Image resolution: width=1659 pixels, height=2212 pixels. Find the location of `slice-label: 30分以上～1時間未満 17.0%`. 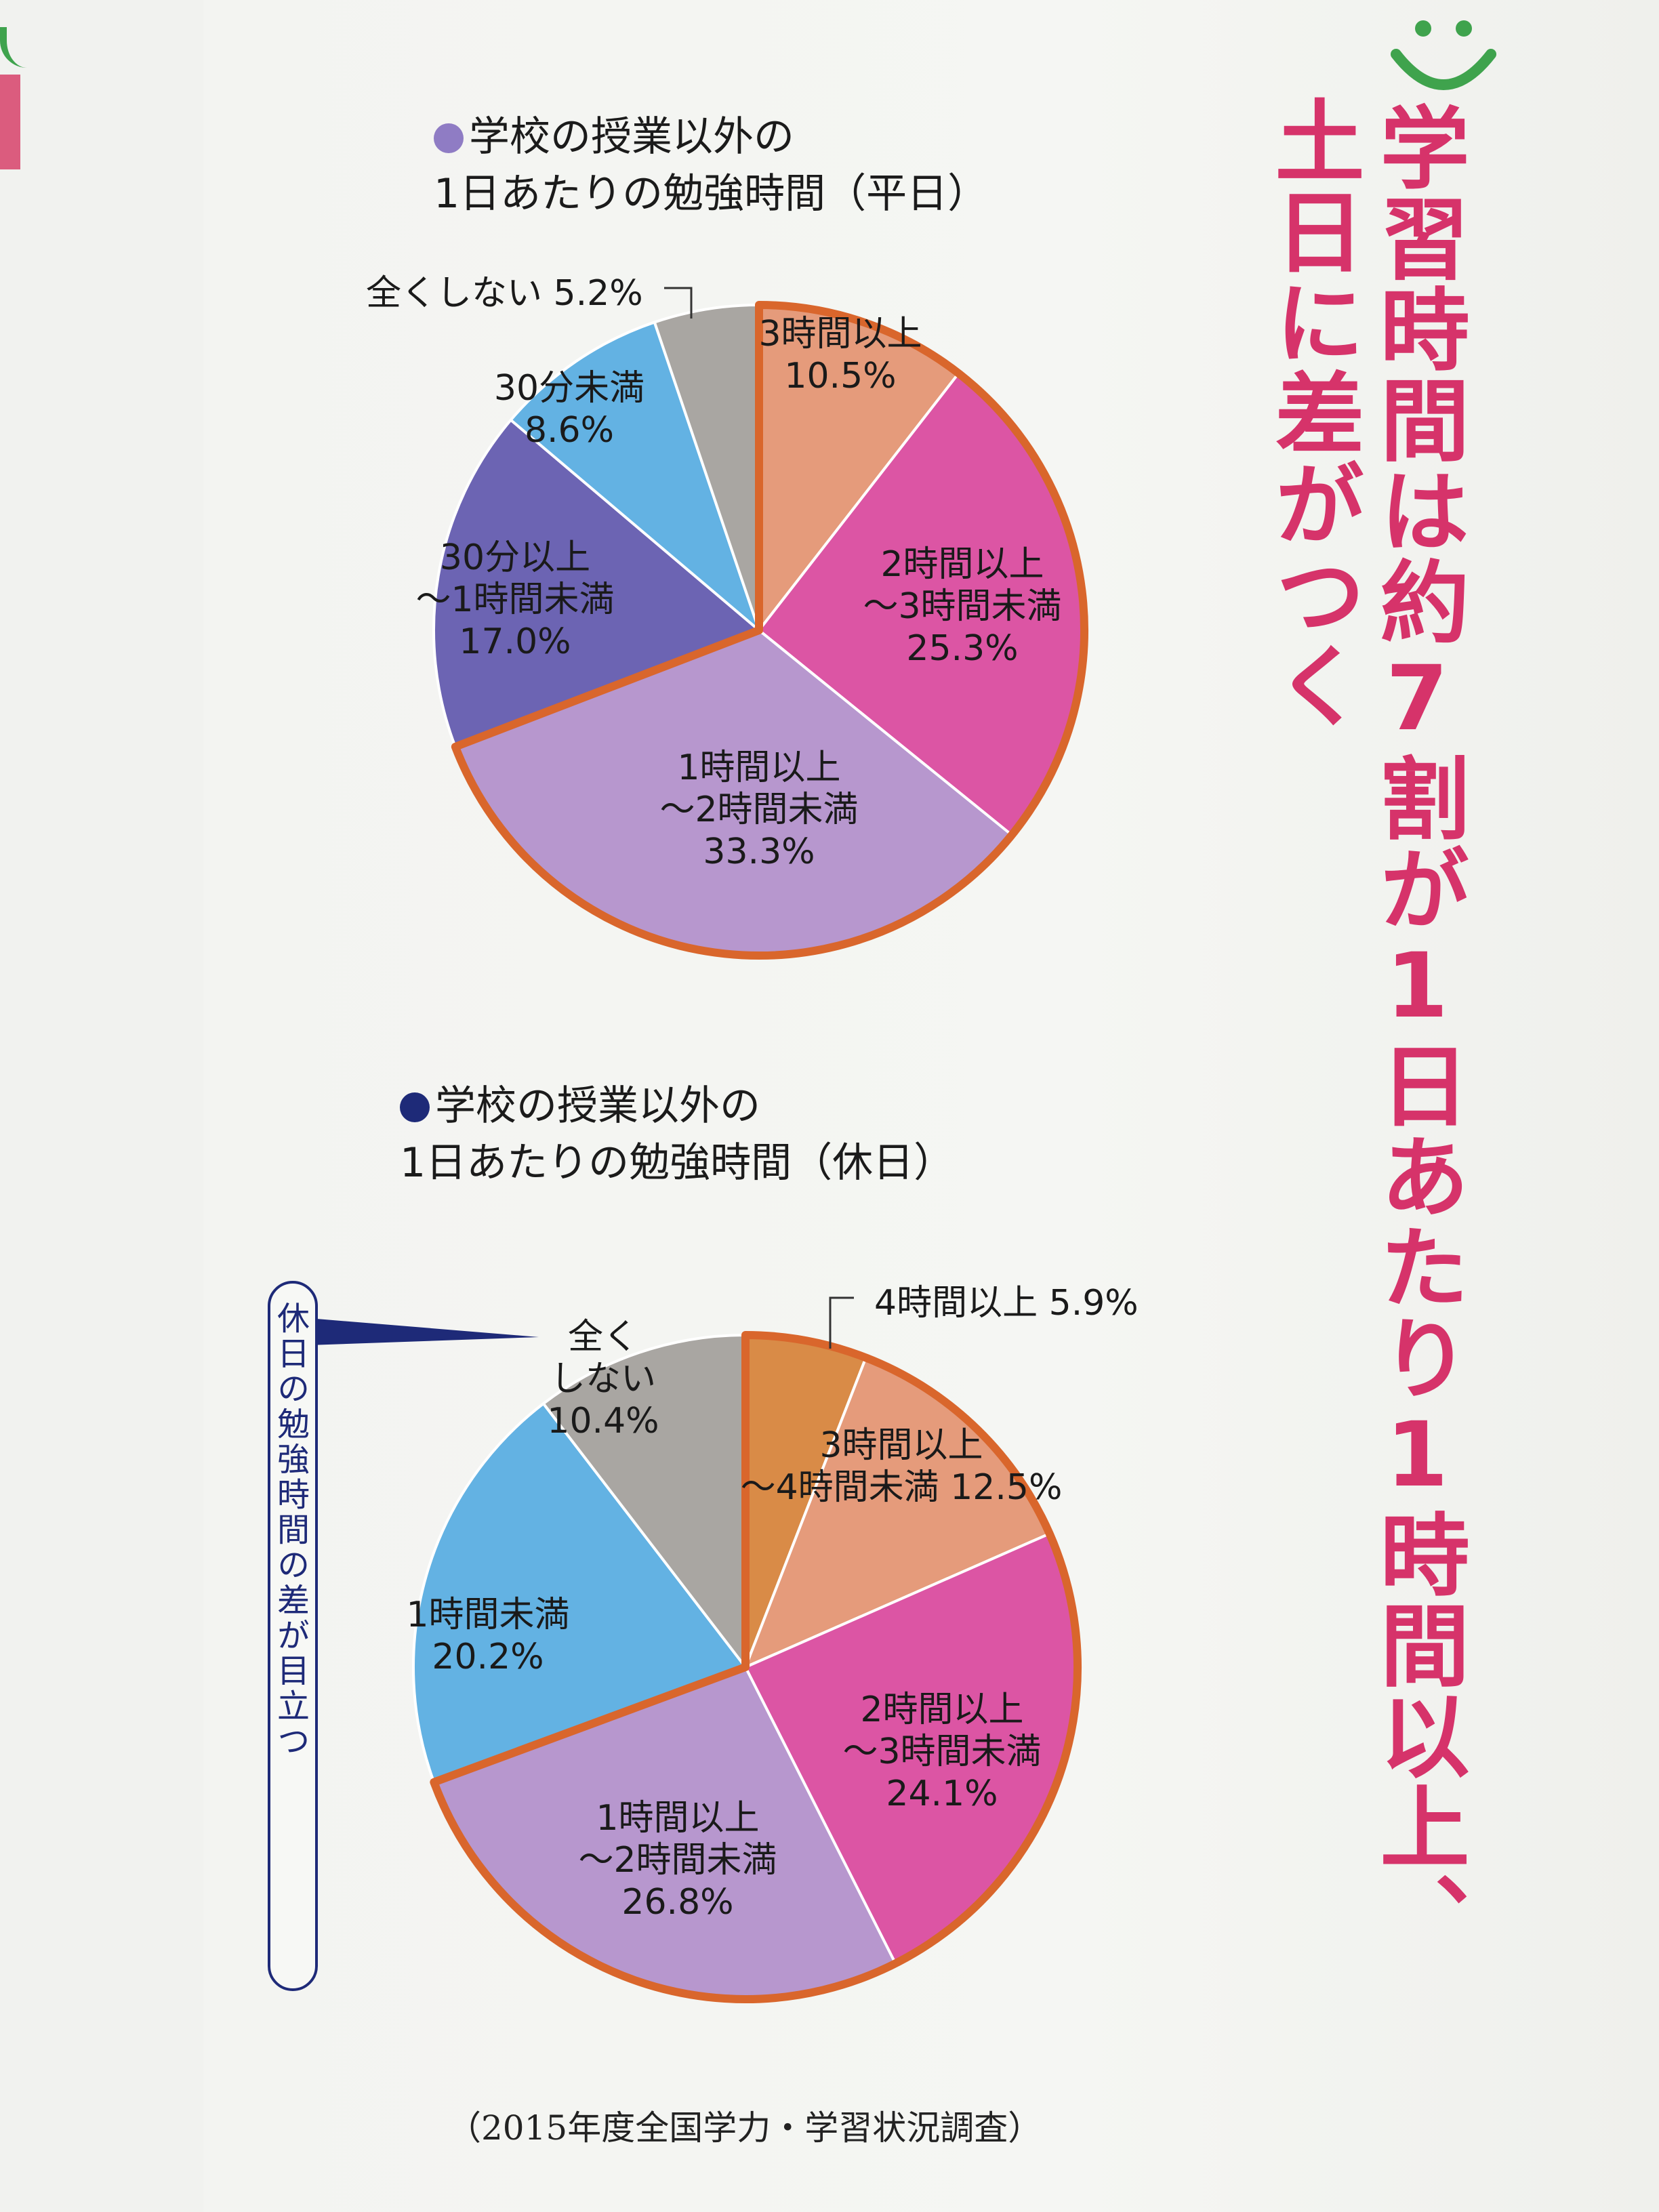

slice-label: 30分以上～1時間未満 17.0% is located at coordinates (514, 599).